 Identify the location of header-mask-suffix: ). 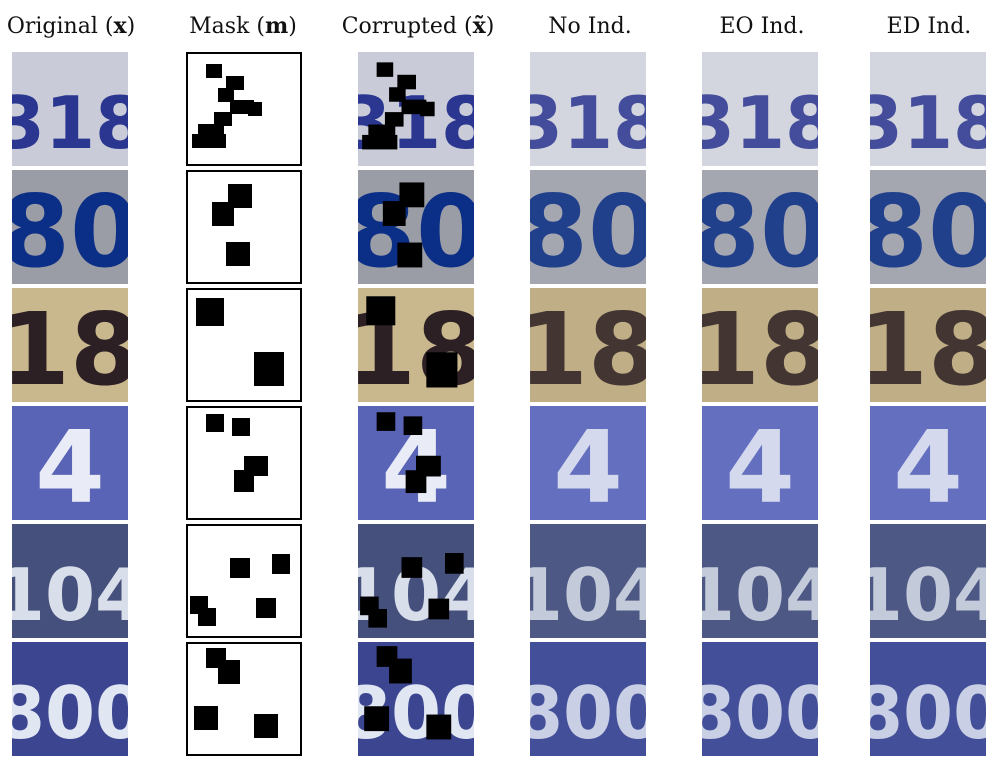
(292, 26).